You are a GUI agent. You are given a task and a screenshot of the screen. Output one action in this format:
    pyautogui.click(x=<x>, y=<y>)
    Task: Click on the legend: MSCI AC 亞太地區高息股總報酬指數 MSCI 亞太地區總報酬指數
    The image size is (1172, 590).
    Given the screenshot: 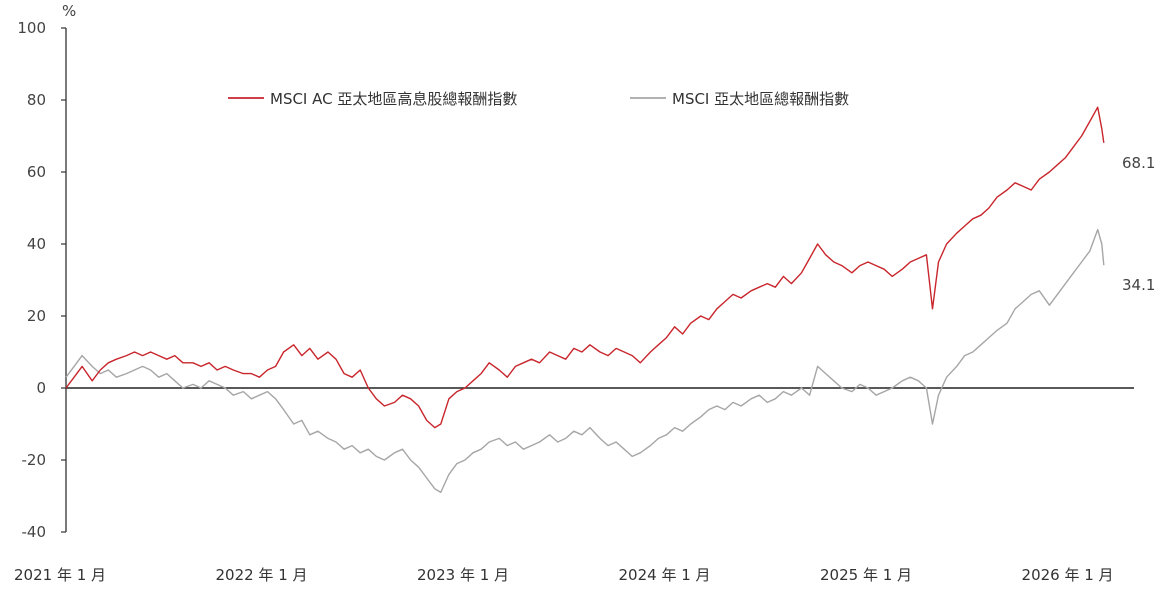 What is the action you would take?
    pyautogui.click(x=538, y=99)
    